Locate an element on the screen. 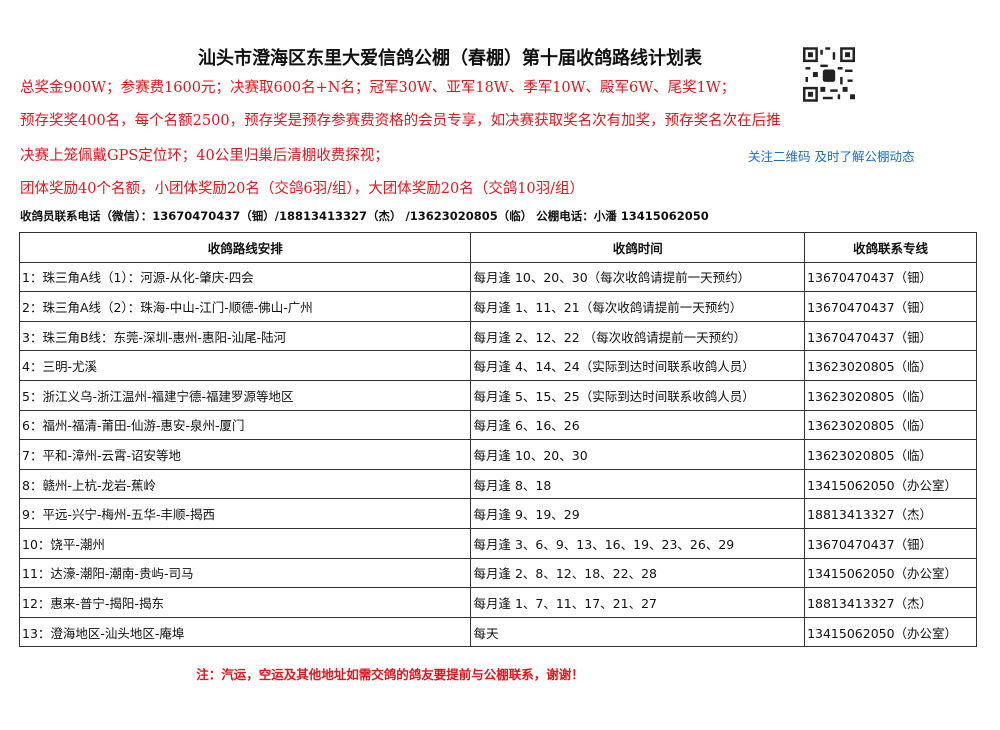 The height and width of the screenshot is (730, 1000). cell-route: 10：饶平-潮州 is located at coordinates (245, 543).